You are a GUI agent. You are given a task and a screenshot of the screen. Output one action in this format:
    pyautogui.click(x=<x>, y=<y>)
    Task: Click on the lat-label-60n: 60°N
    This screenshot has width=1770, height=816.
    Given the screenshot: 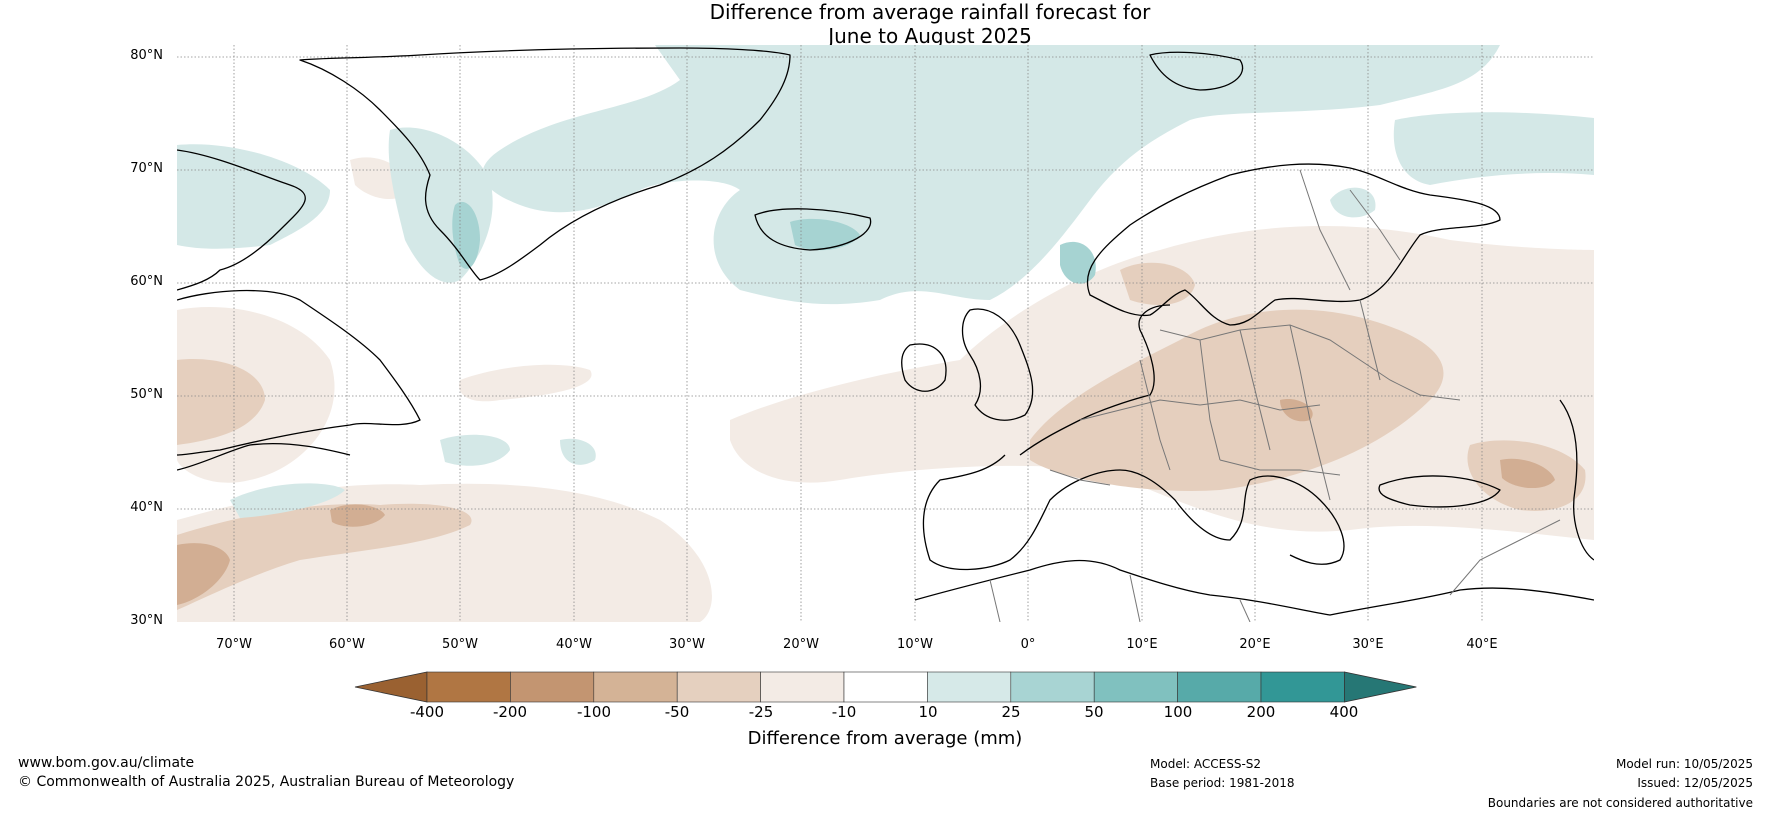 What is the action you would take?
    pyautogui.click(x=146, y=281)
    